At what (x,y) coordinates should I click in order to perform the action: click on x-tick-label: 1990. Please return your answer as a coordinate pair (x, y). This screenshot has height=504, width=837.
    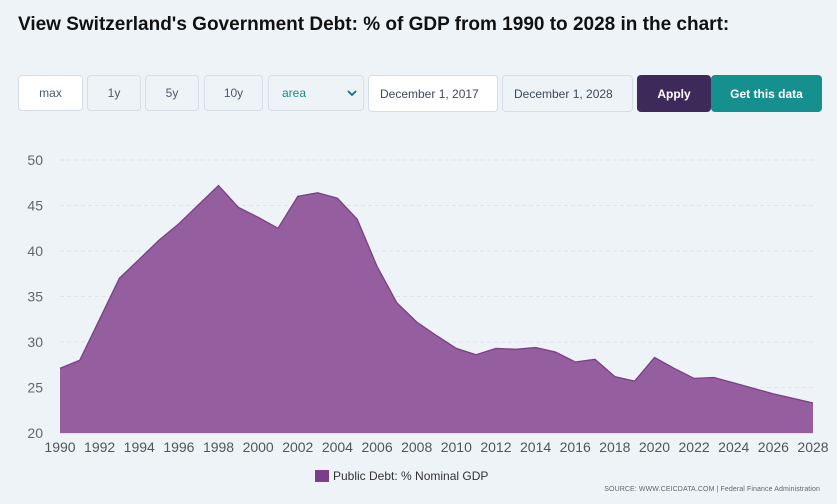
    Looking at the image, I should click on (59, 447).